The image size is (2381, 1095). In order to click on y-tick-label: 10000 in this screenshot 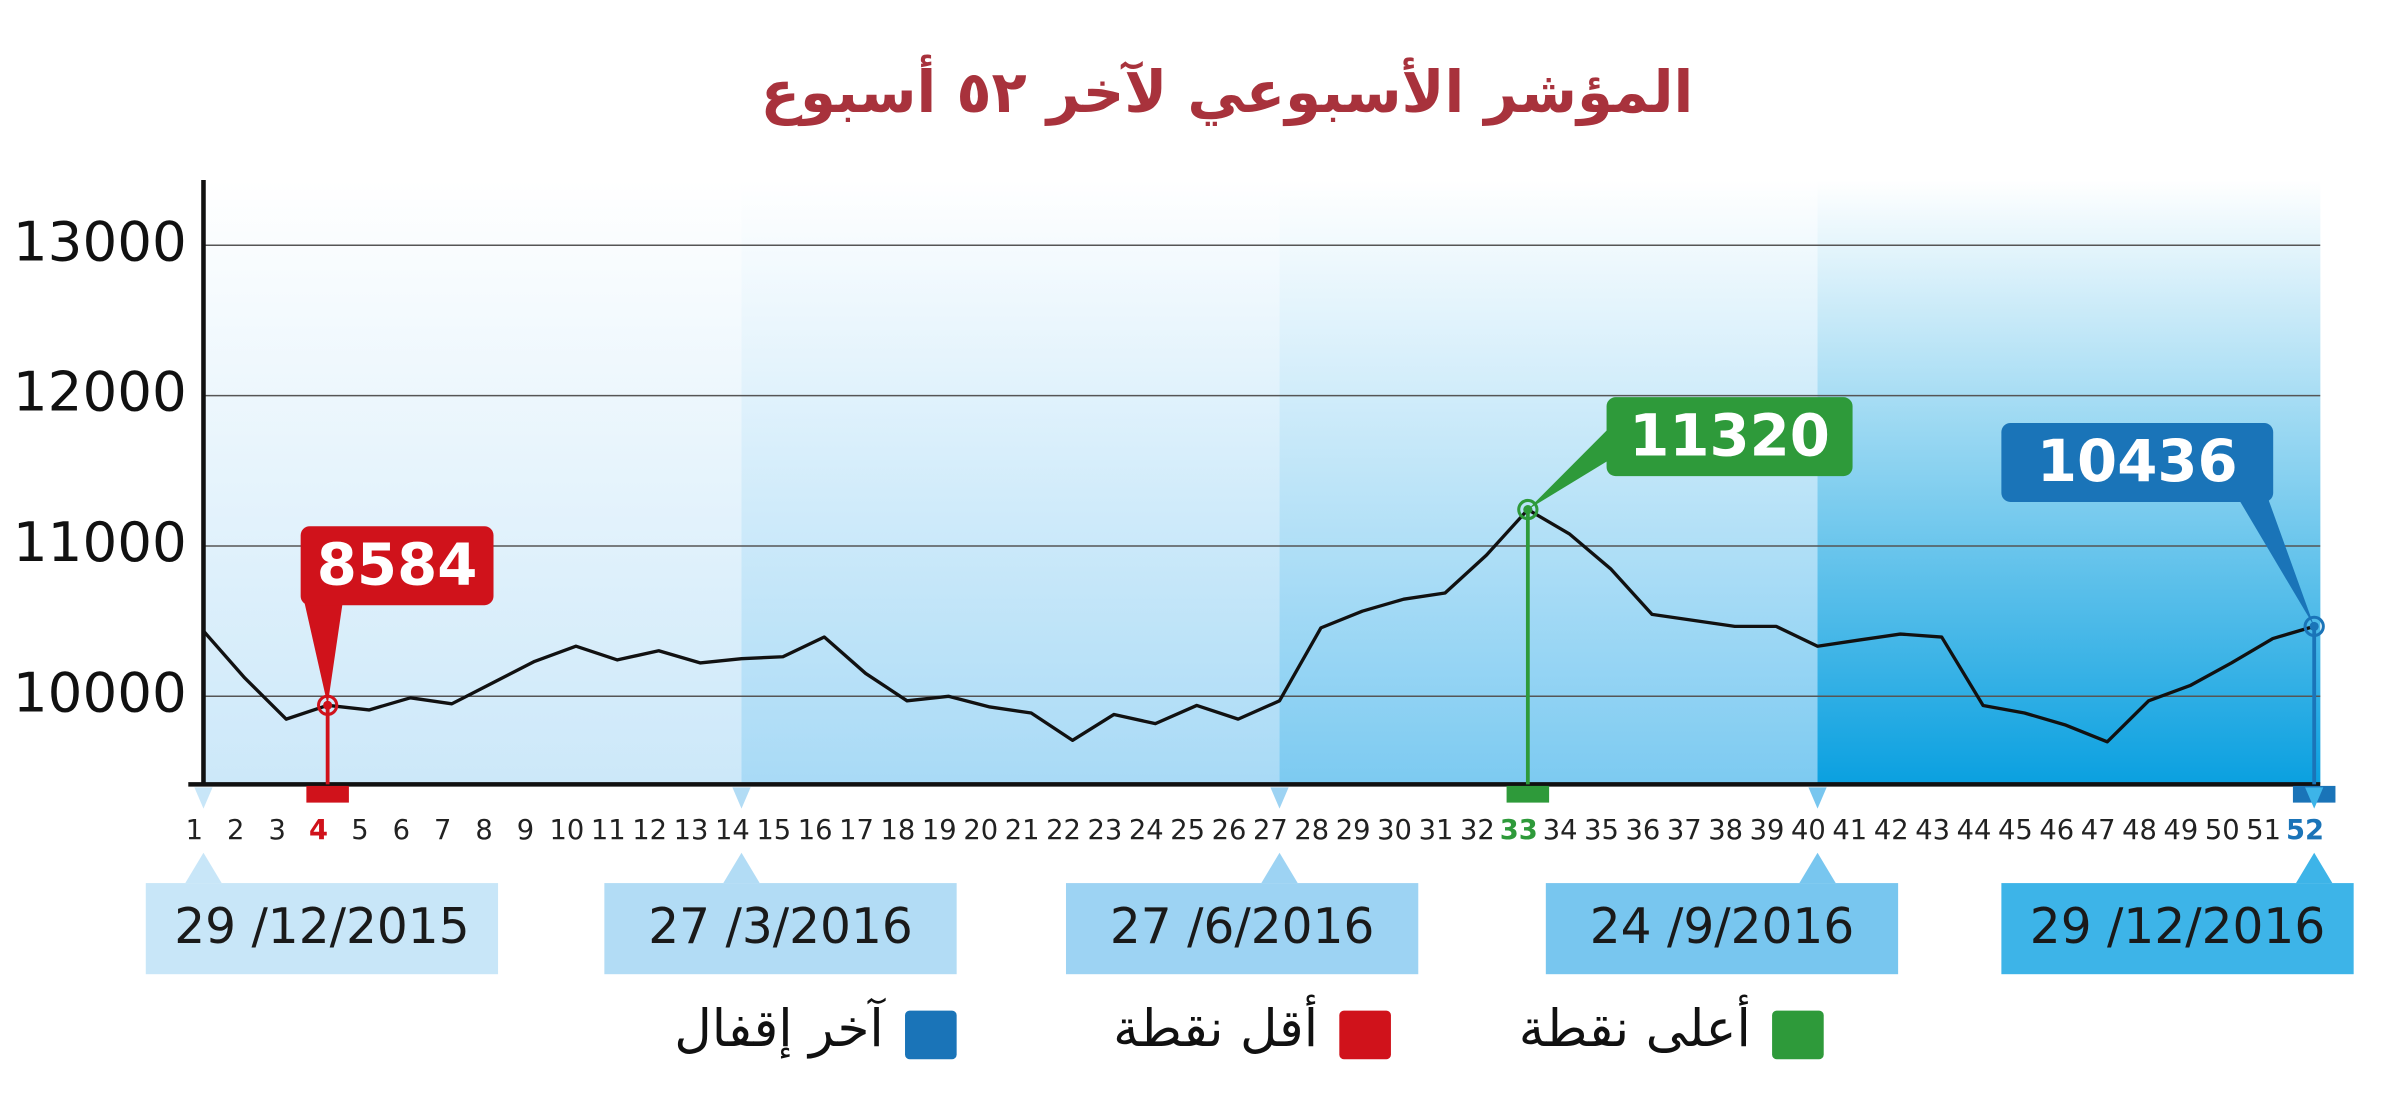, I will do `click(100, 692)`.